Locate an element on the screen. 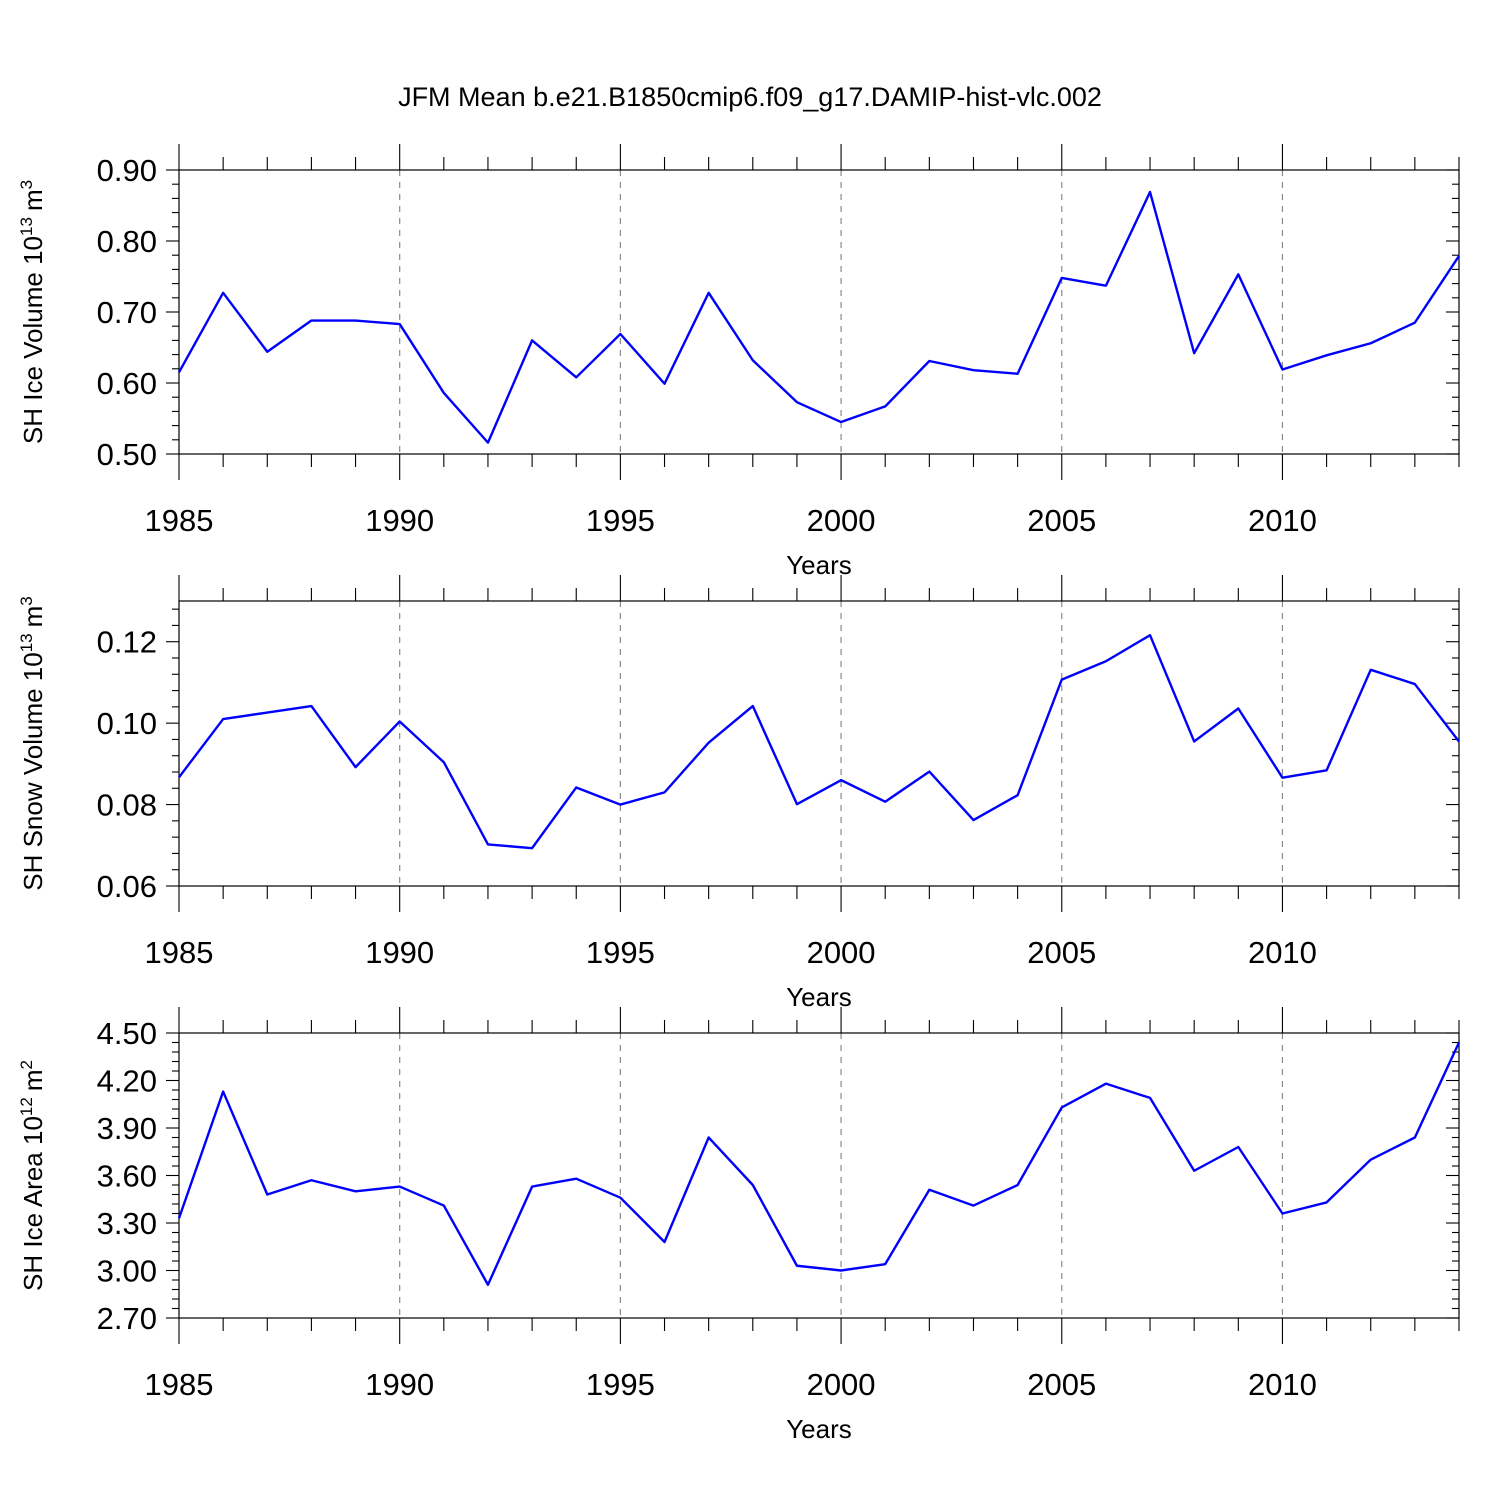 This screenshot has height=1500, width=1500. y-axis-title: SH Ice Area 1012 m2 is located at coordinates (32, 1175).